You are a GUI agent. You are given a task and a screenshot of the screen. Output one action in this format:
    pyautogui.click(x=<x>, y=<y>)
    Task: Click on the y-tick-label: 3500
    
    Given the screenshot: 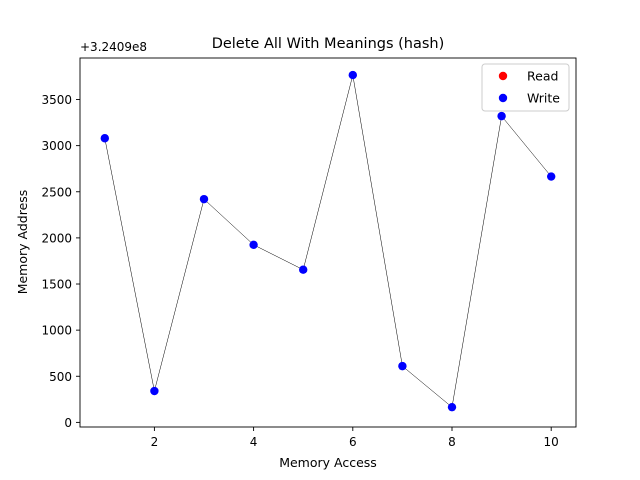 What is the action you would take?
    pyautogui.click(x=56, y=100)
    